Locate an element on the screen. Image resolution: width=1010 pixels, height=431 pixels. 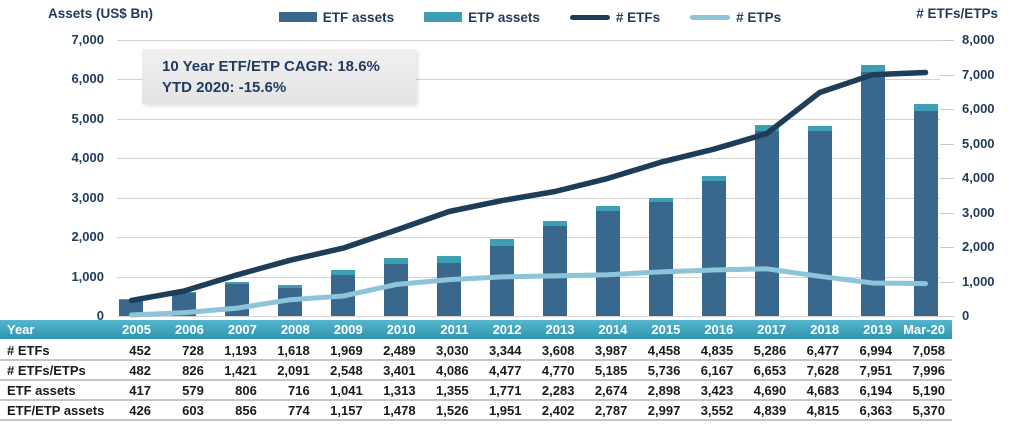
value-cell: 826 is located at coordinates (184, 370).